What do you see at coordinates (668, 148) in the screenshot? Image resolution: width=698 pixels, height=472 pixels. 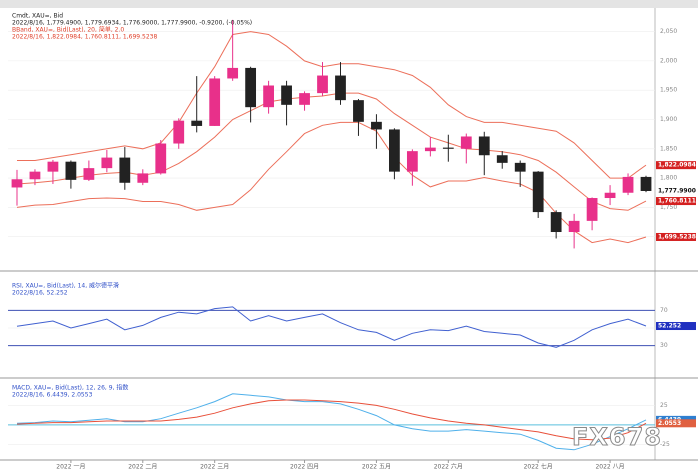 I see `y-tick-label: 1,850` at bounding box center [668, 148].